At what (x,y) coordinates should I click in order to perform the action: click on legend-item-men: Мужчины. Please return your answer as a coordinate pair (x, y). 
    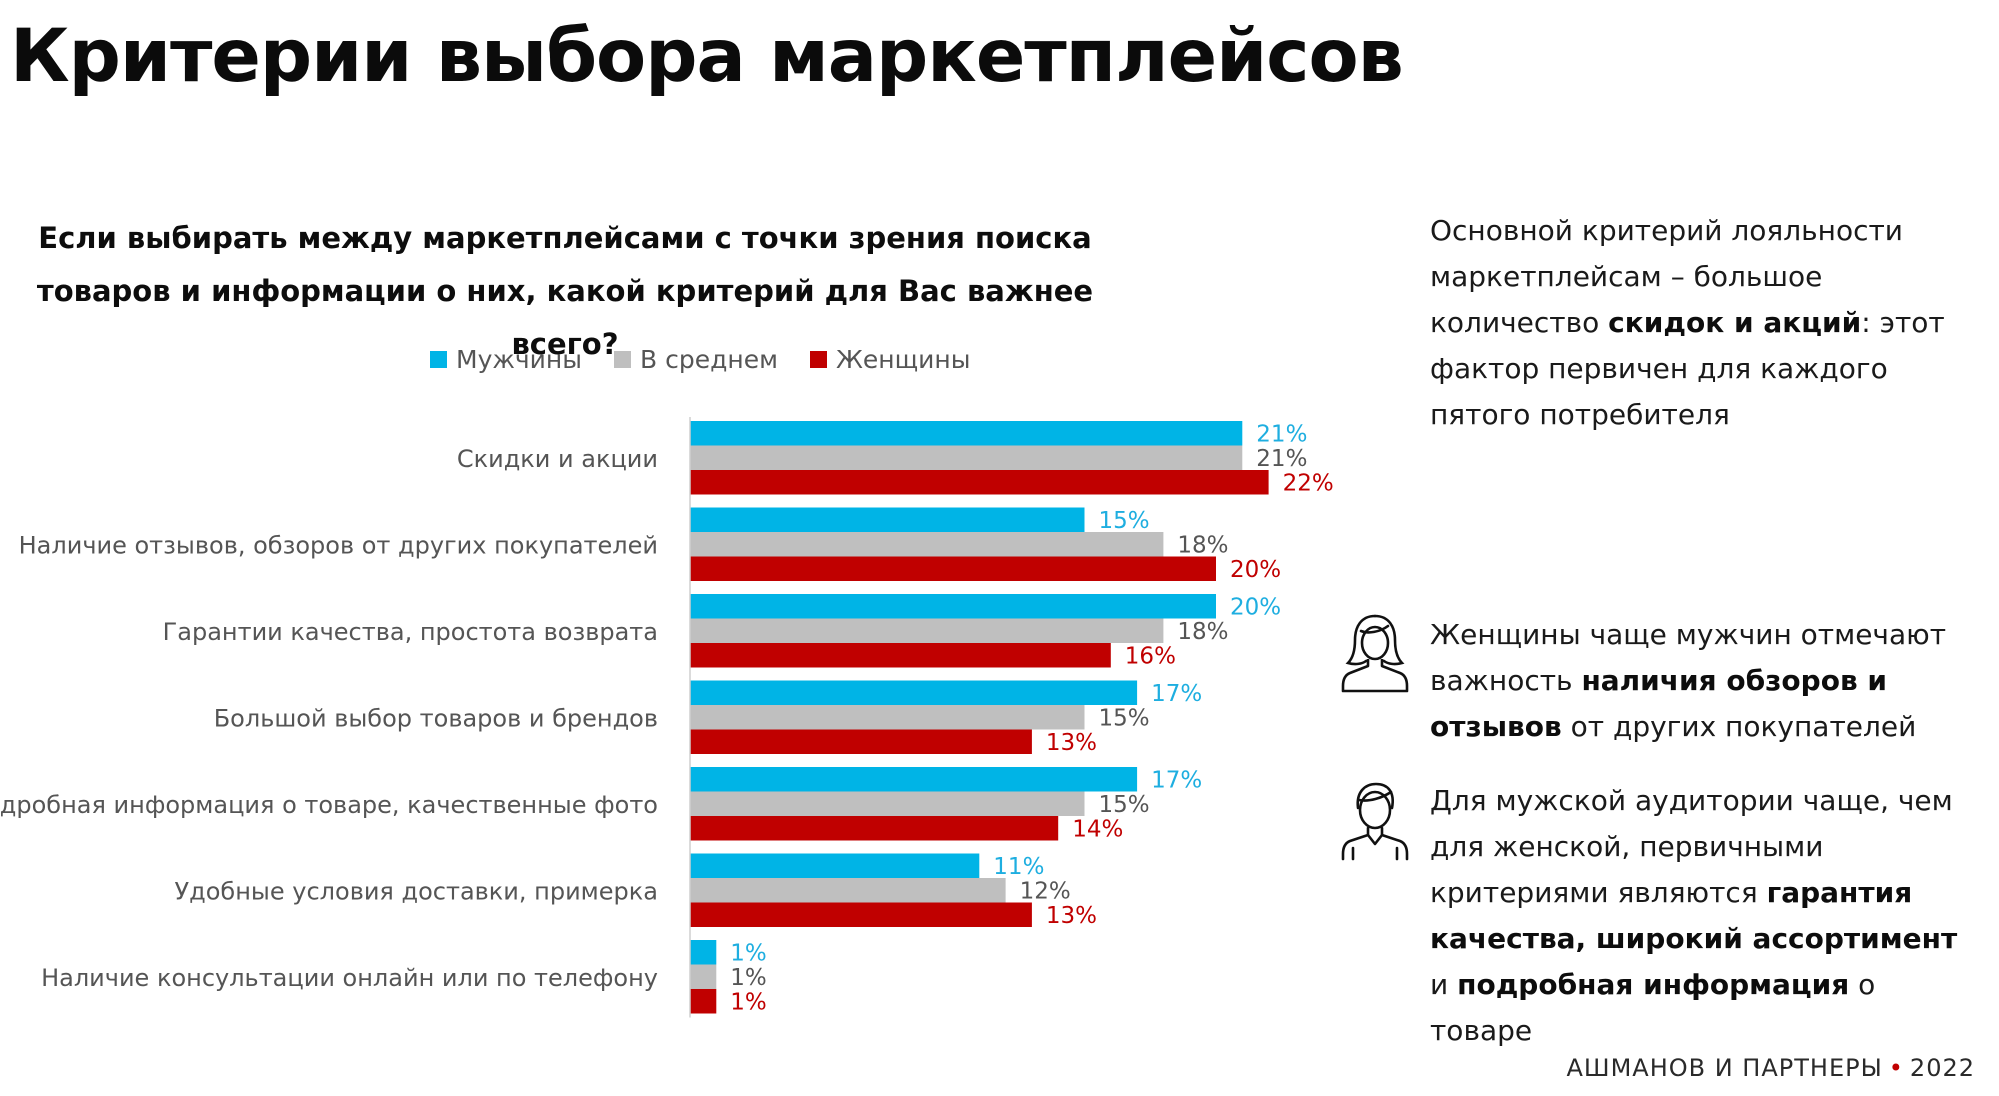
    Looking at the image, I should click on (506, 359).